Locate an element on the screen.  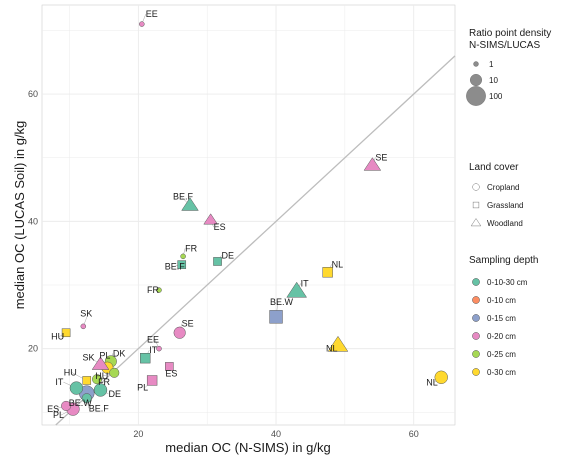
x-axis-title: median OC (N-SIMS) in g/kg is located at coordinates (247, 447).